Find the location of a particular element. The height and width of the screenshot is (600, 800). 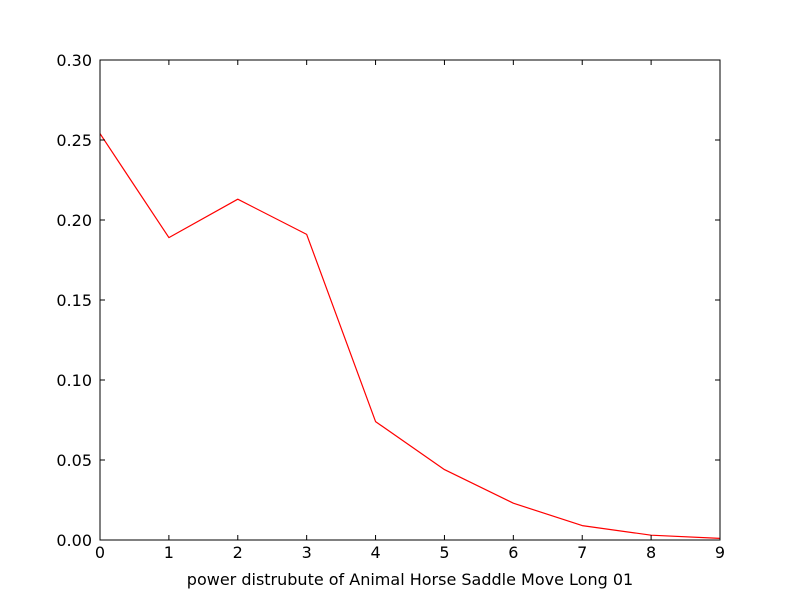

x-tick-label: 2 is located at coordinates (238, 552).